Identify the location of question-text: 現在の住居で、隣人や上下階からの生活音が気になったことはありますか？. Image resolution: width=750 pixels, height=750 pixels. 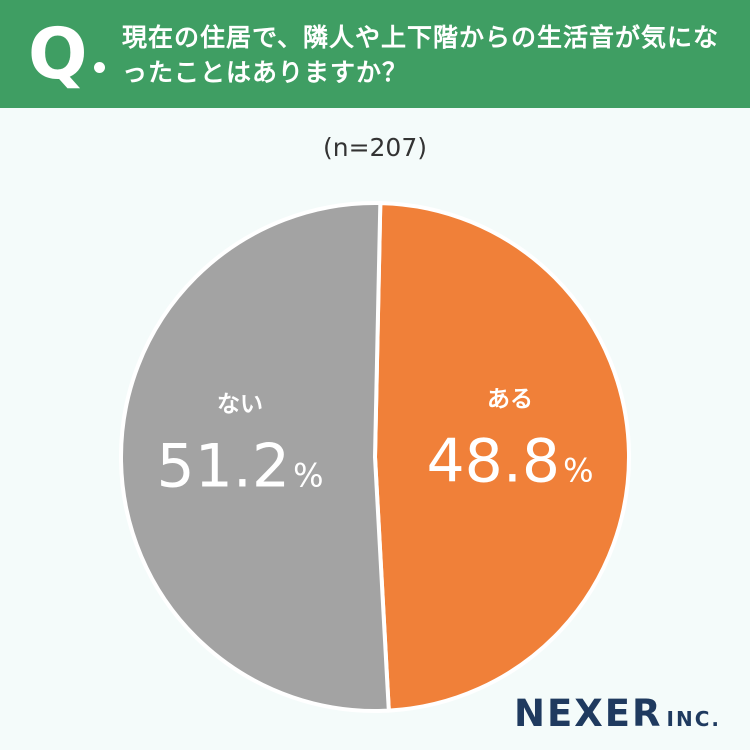
(421, 55).